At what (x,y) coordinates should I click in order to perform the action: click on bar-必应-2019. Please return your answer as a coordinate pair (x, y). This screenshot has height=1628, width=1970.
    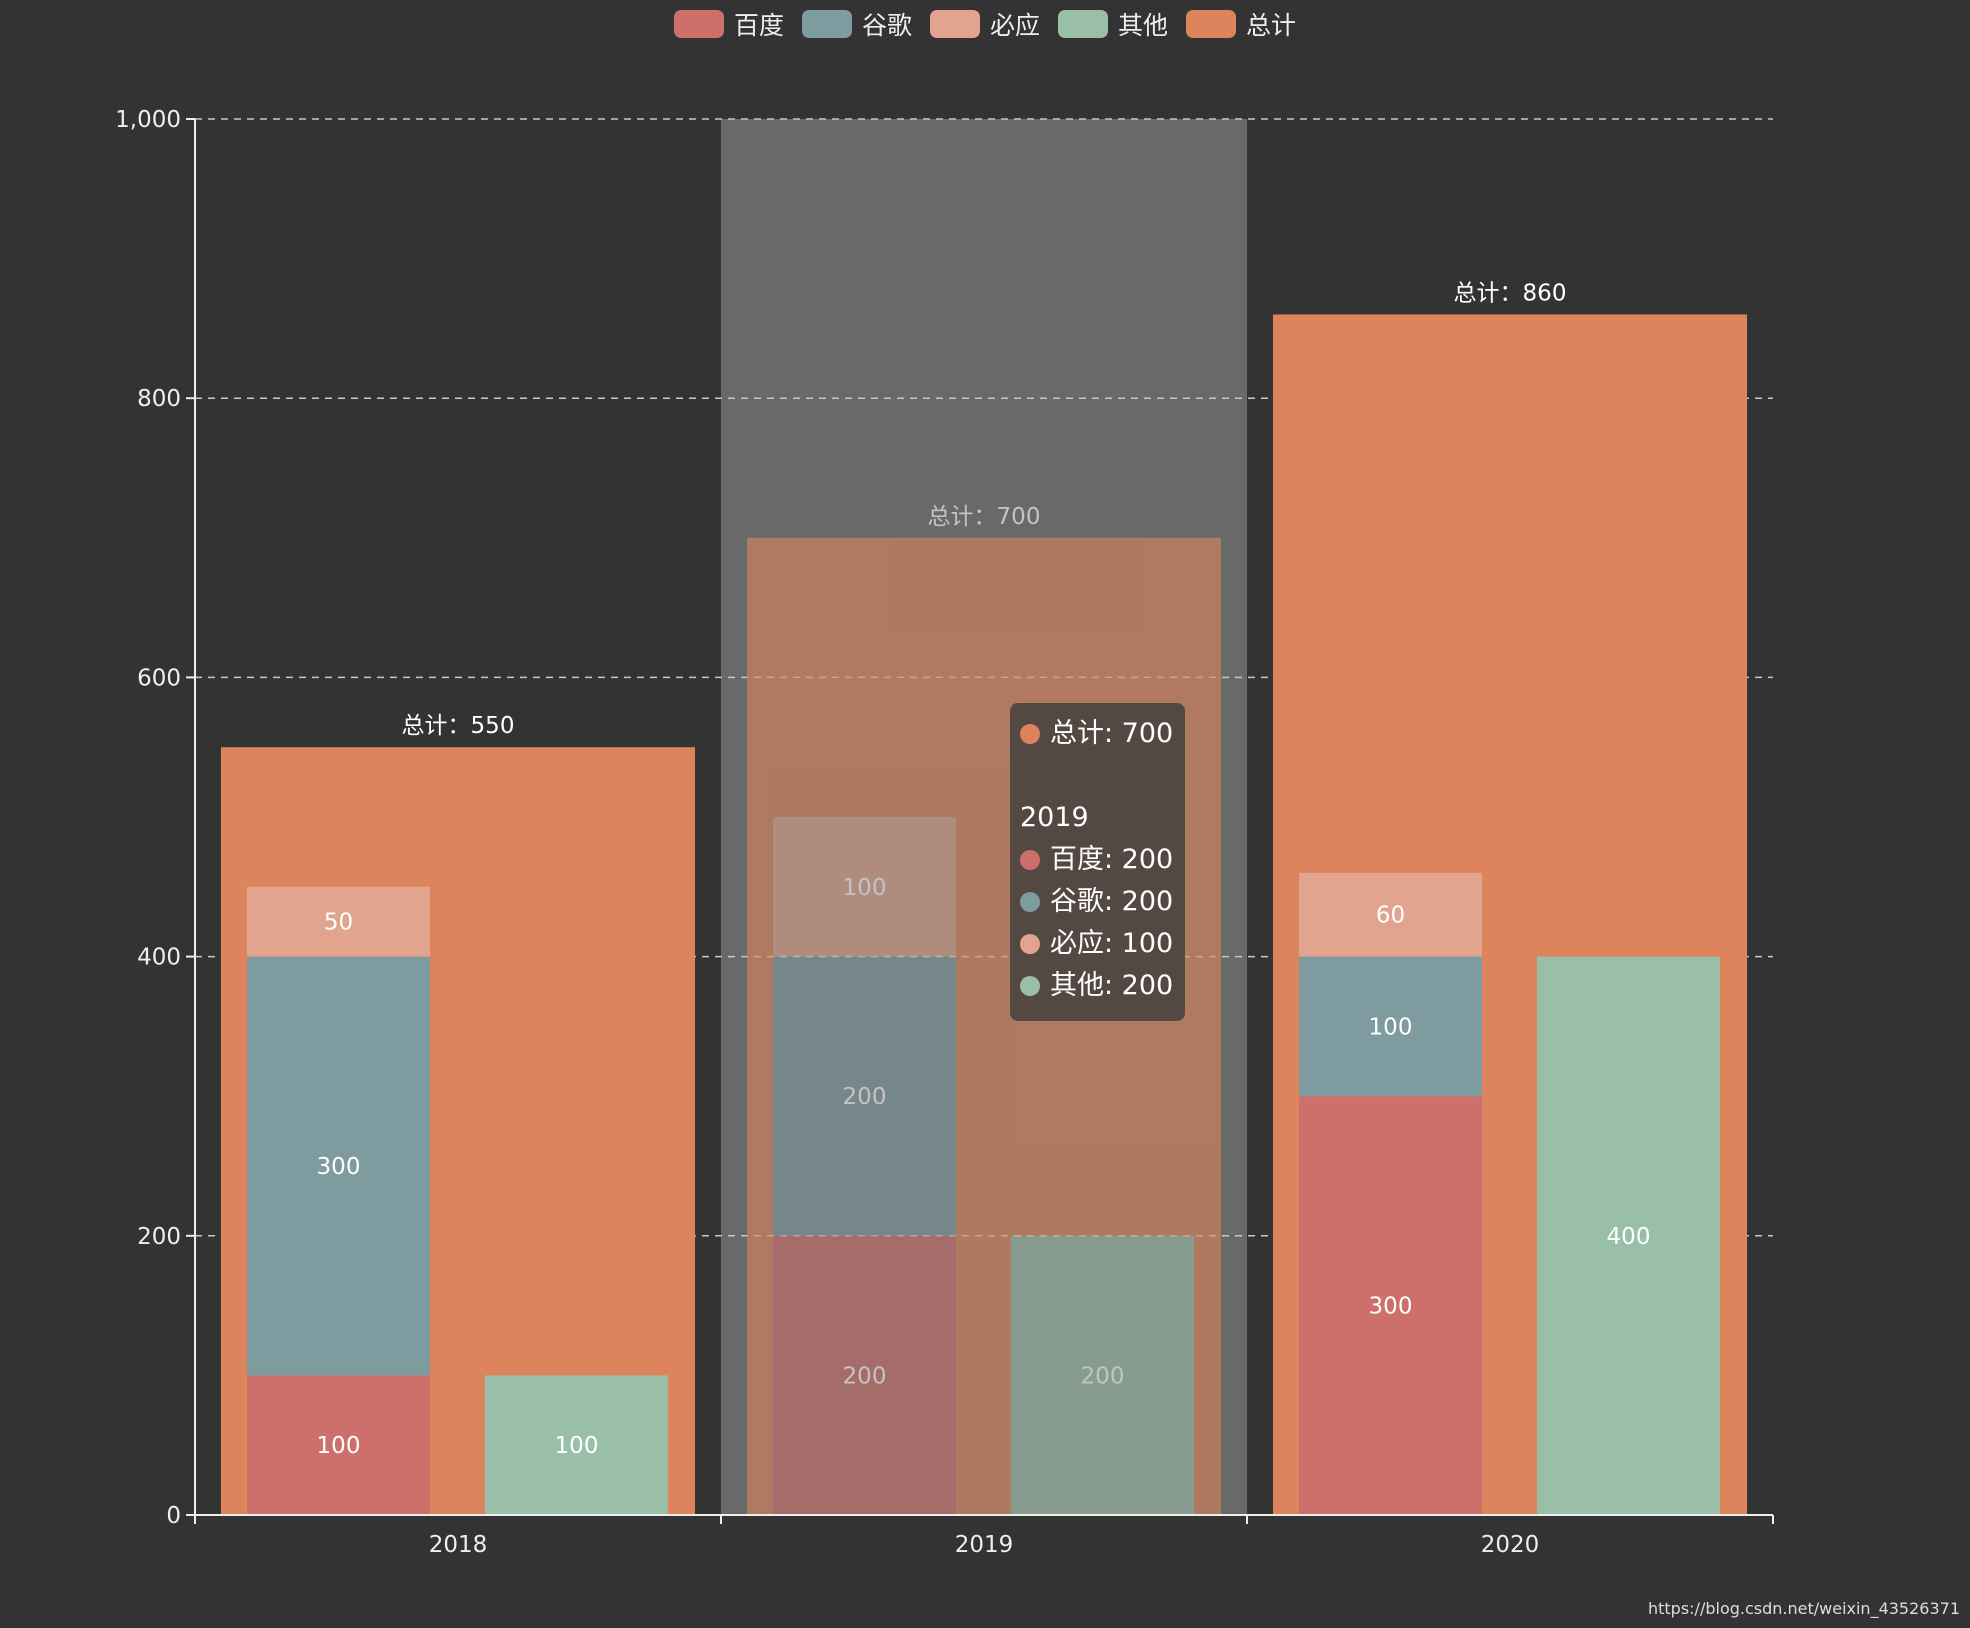
    Looking at the image, I should click on (864, 887).